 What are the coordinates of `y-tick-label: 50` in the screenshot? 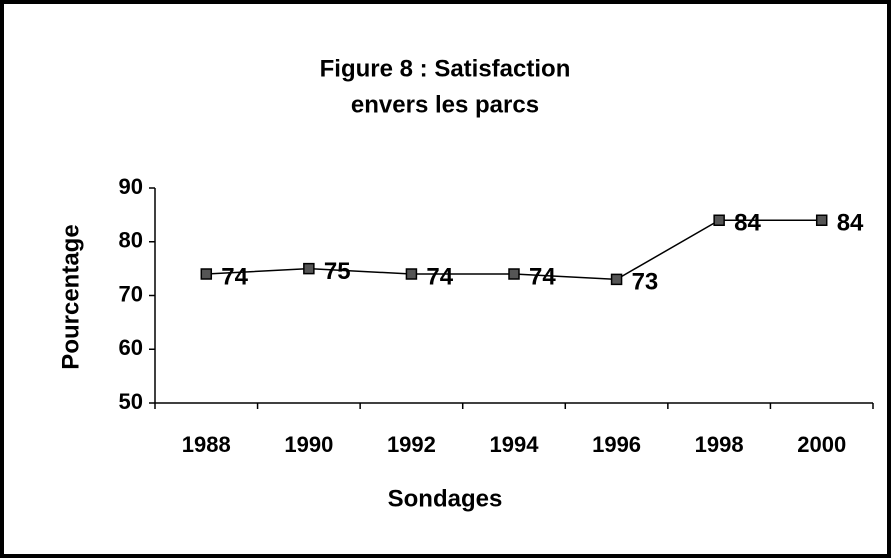 It's located at (131, 401).